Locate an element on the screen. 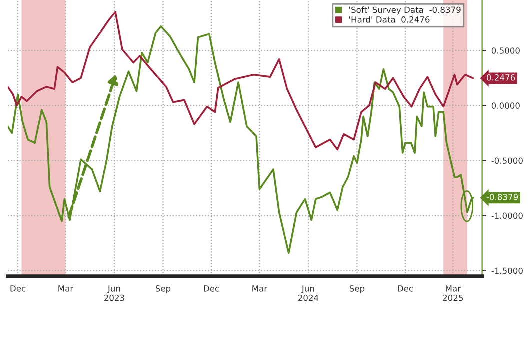 This screenshot has width=530, height=337. data-label: -0.8379 is located at coordinates (502, 197).